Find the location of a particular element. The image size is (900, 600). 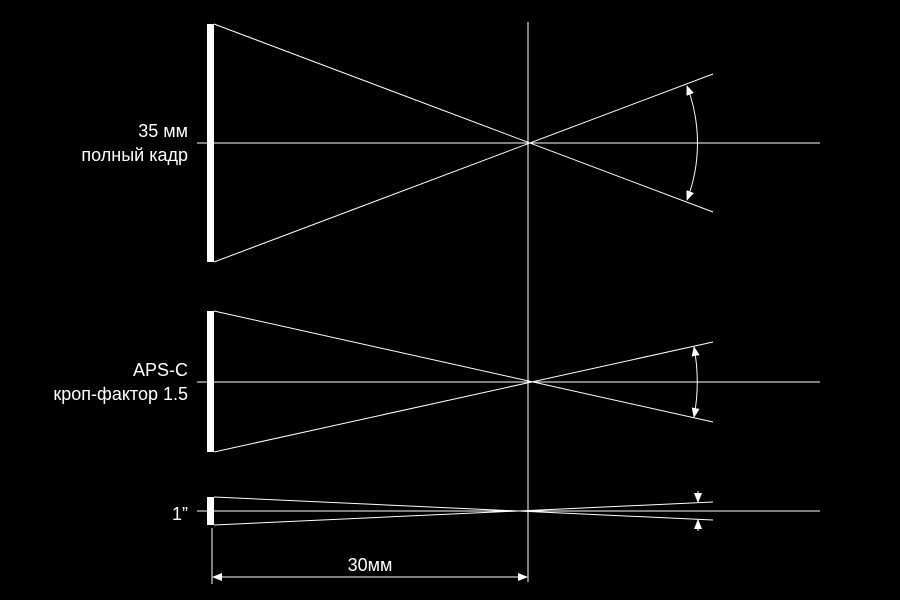

focal-distance-dimension is located at coordinates (369, 556).